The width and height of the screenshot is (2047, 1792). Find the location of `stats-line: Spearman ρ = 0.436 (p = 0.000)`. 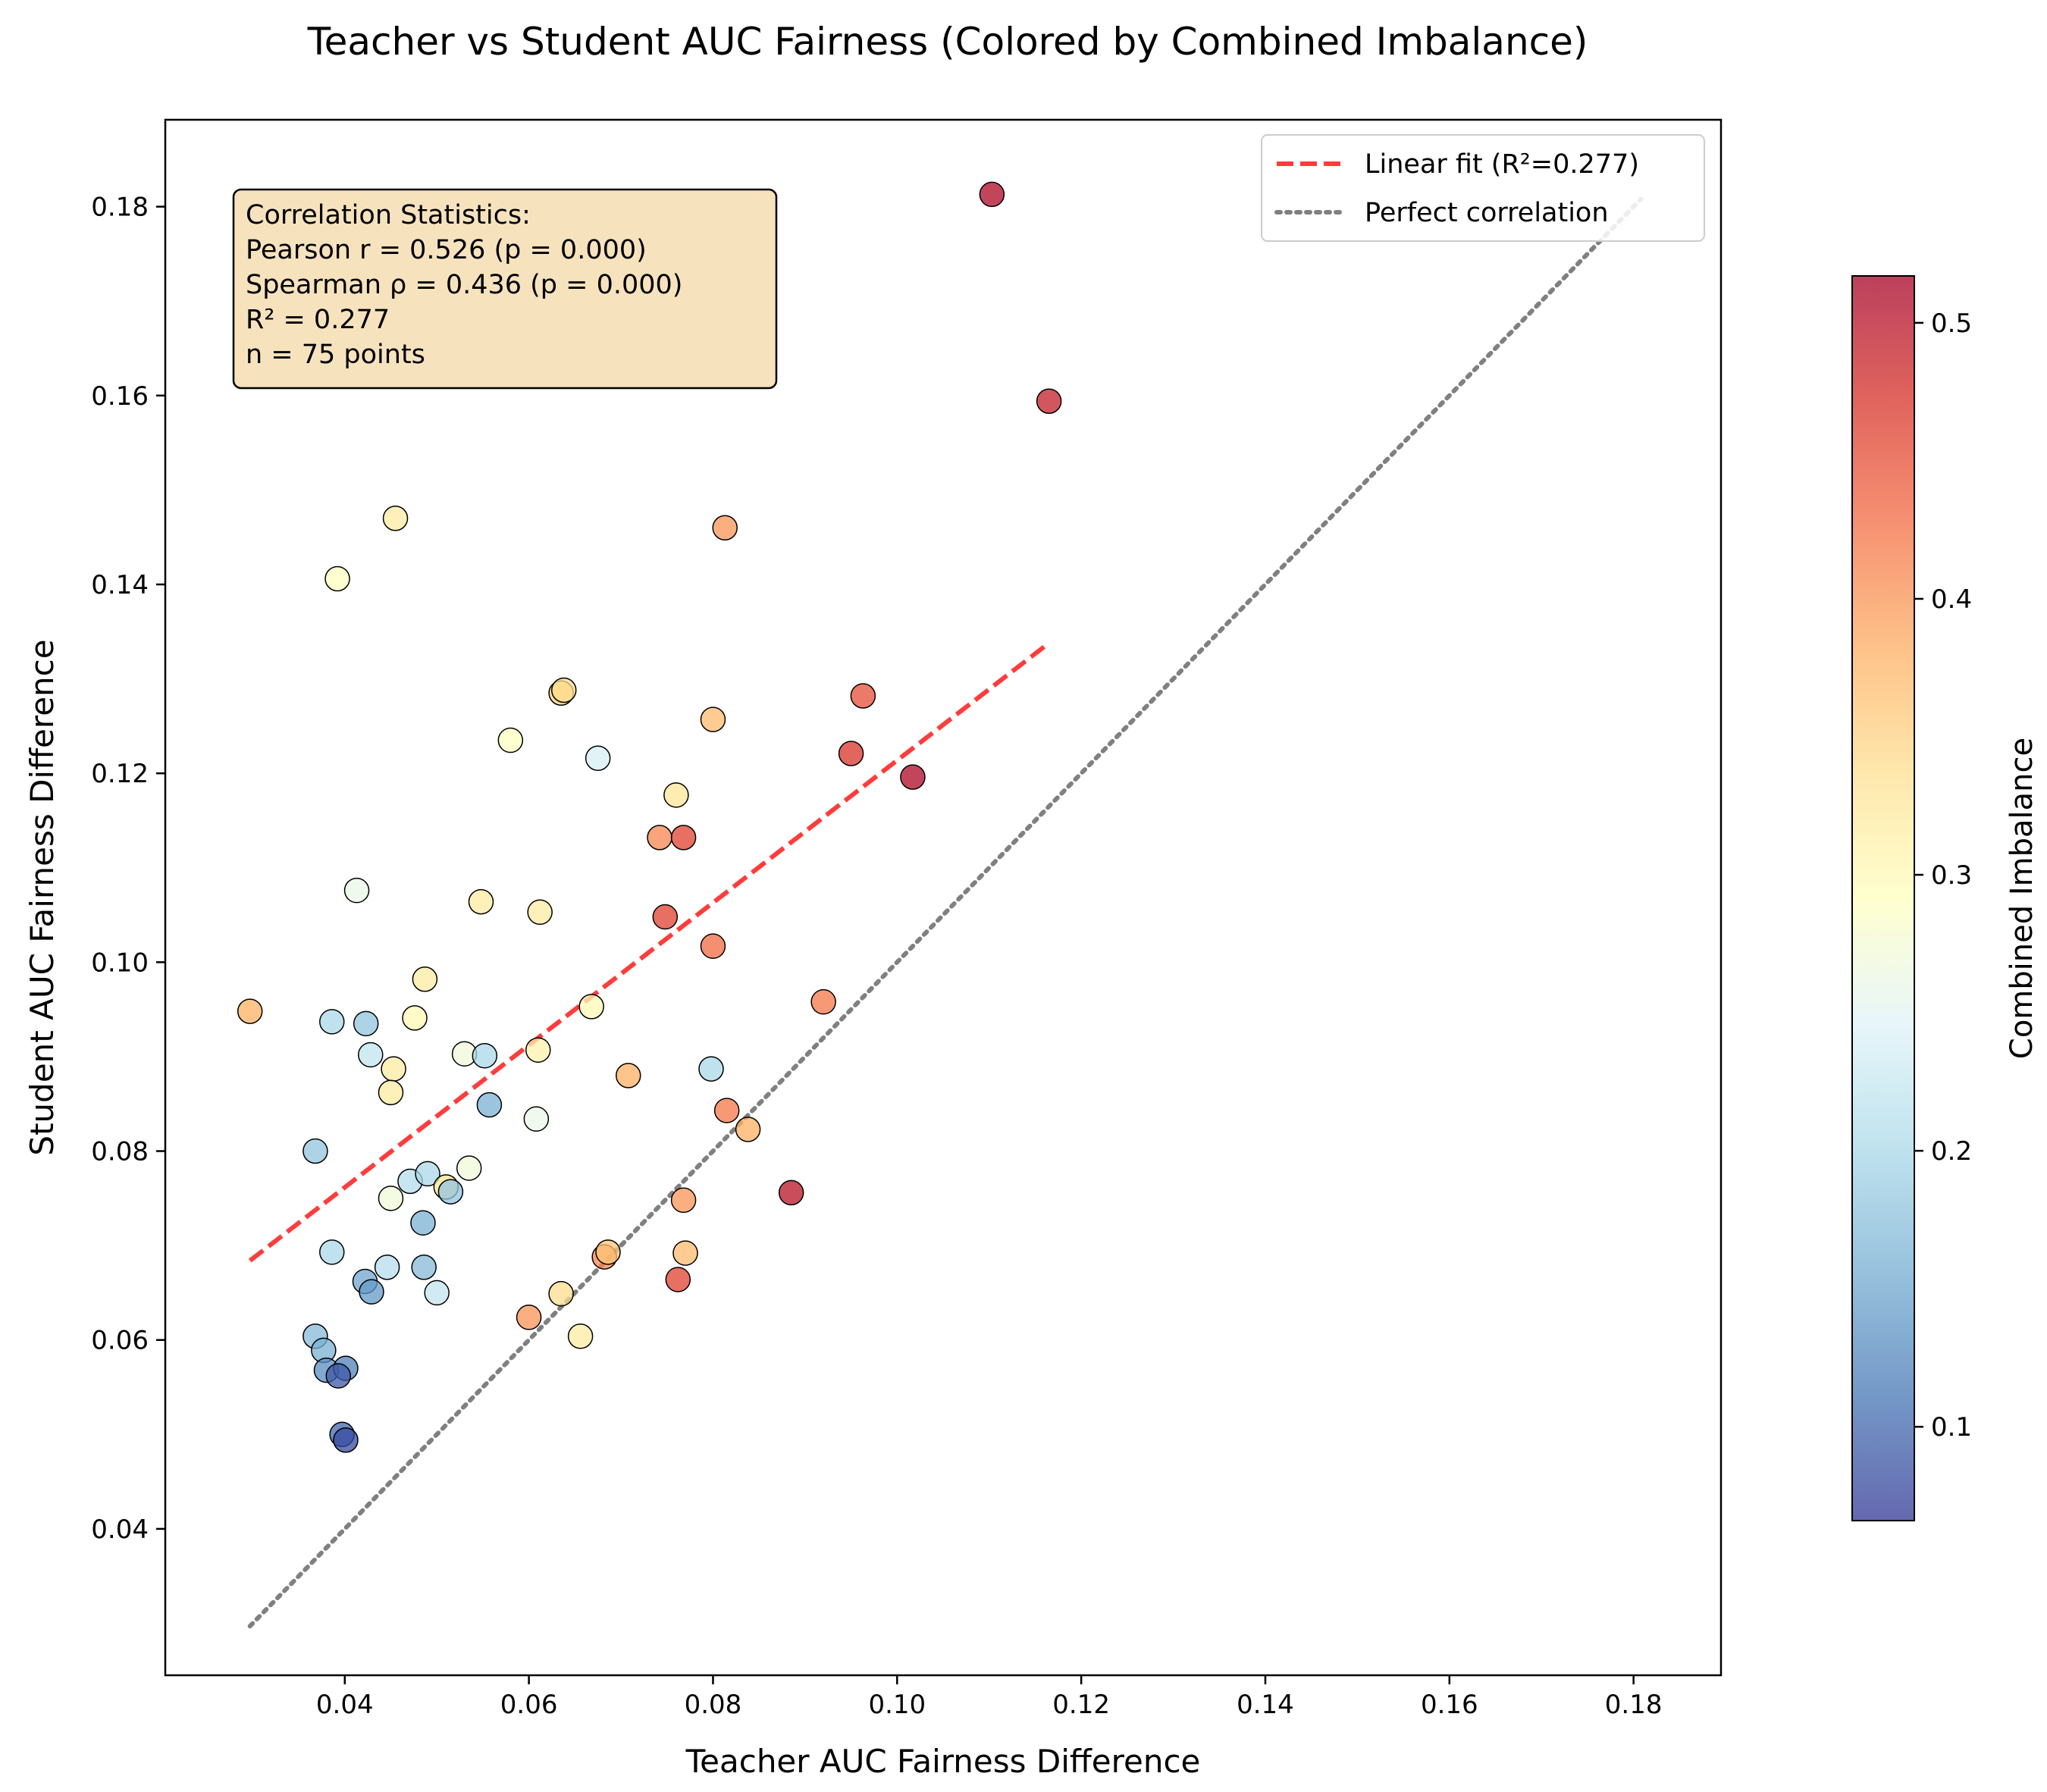

stats-line: Spearman ρ = 0.436 (p = 0.000) is located at coordinates (464, 285).